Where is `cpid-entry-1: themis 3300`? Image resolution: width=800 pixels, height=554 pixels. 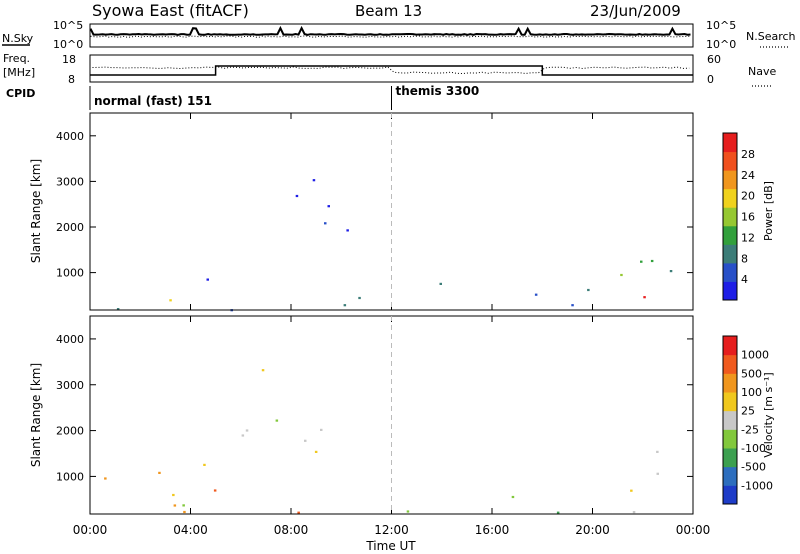
cpid-entry-1: themis 3300 is located at coordinates (438, 91).